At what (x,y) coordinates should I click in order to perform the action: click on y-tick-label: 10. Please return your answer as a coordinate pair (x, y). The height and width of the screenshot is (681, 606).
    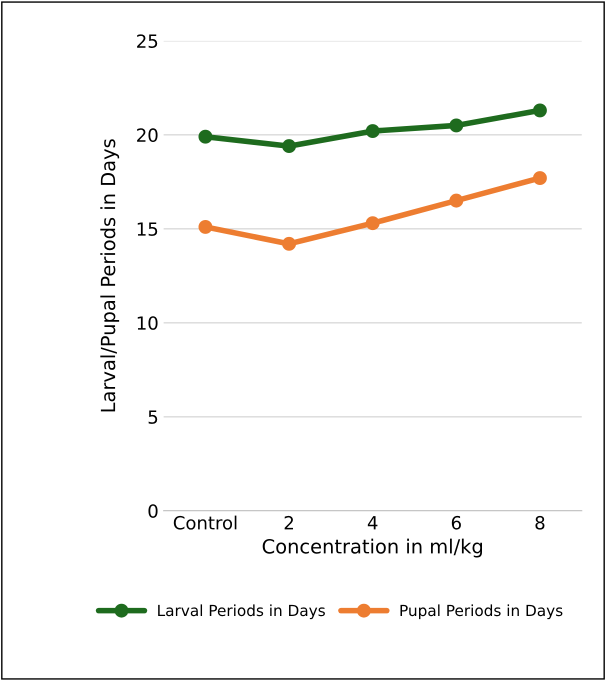
    Looking at the image, I should click on (148, 323).